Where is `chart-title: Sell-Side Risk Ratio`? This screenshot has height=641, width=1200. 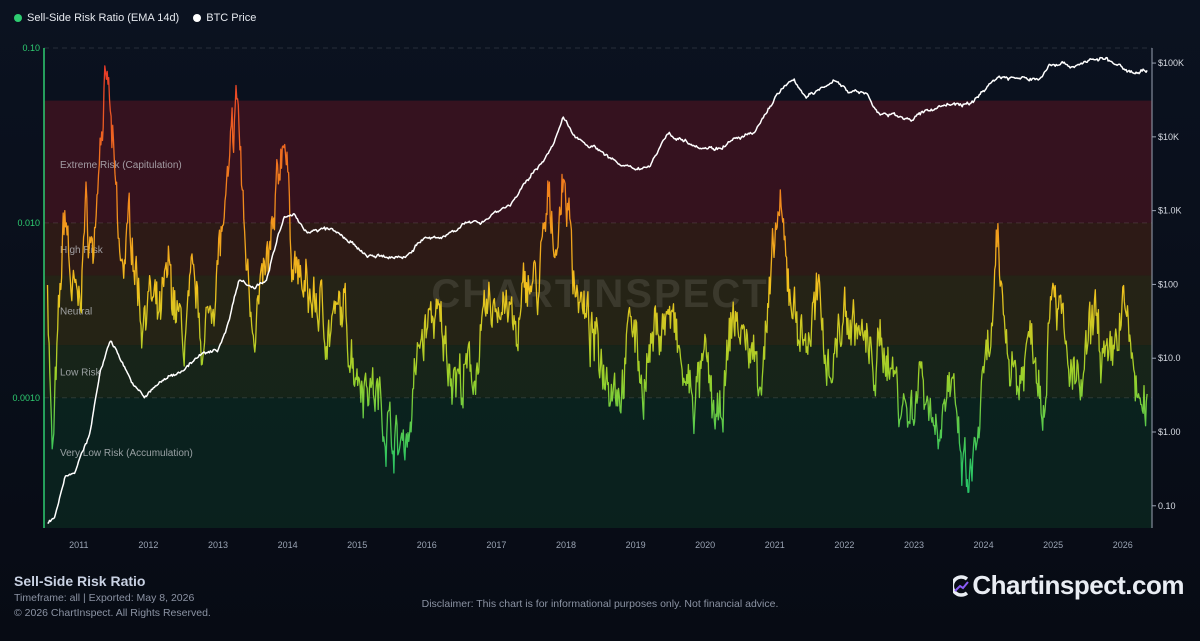
chart-title: Sell-Side Risk Ratio is located at coordinates (80, 581).